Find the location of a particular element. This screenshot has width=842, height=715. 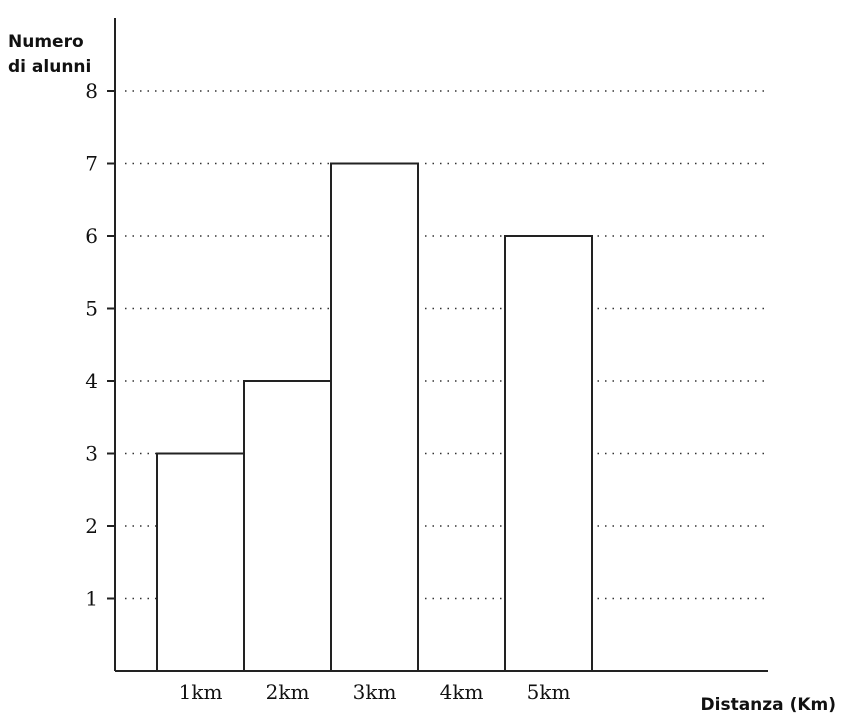

y-tick-label-7: 7 is located at coordinates (91, 164).